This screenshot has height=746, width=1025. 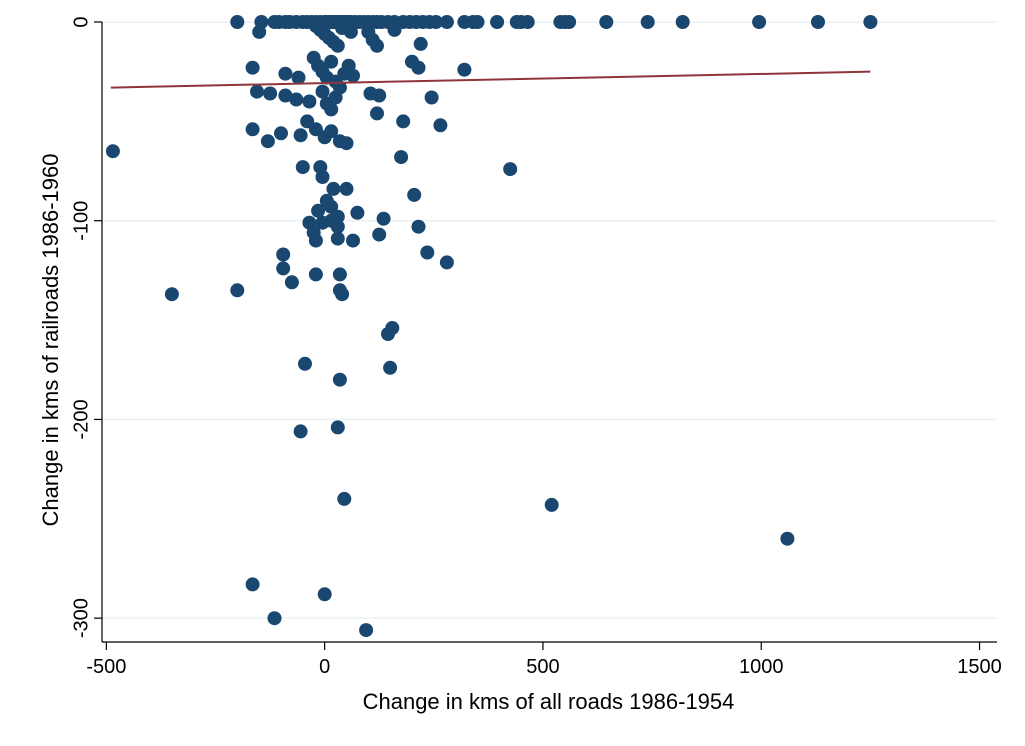 What do you see at coordinates (81, 618) in the screenshot?
I see `y-tick-label: -300` at bounding box center [81, 618].